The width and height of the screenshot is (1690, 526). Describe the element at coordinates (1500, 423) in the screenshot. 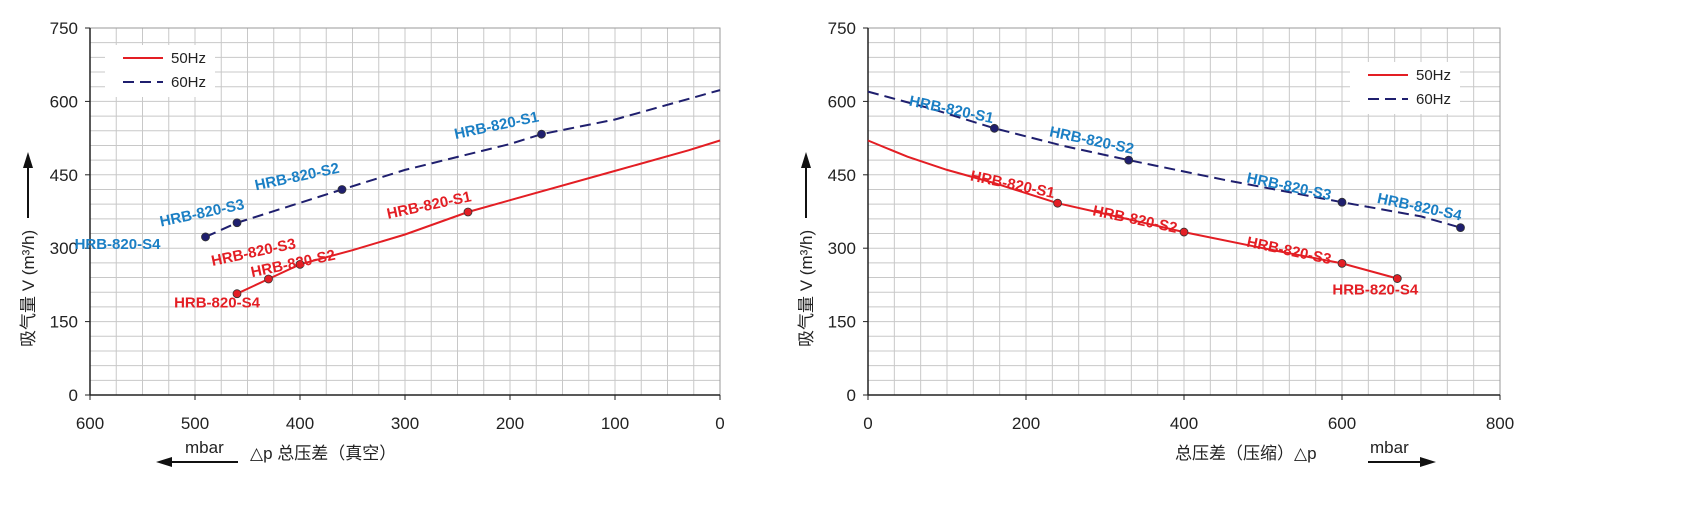

I see `x-tick-label: 800` at that location.